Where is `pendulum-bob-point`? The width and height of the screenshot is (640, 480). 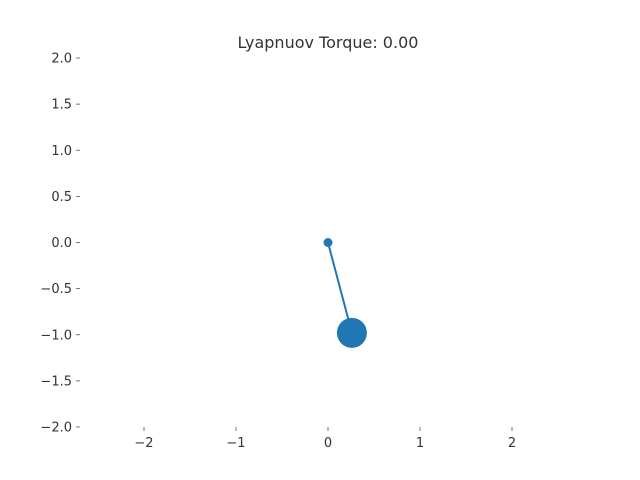
pendulum-bob-point is located at coordinates (351, 332).